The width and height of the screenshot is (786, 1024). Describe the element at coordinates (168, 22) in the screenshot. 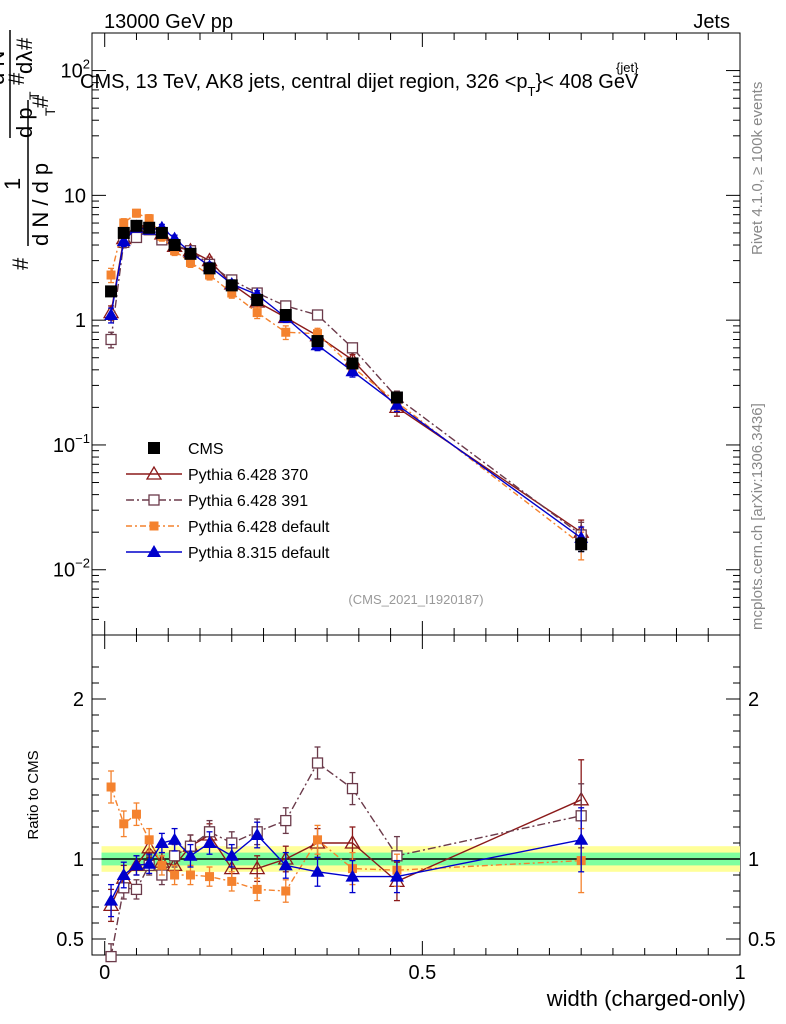

I see `header-left: 13000 GeV pp` at that location.